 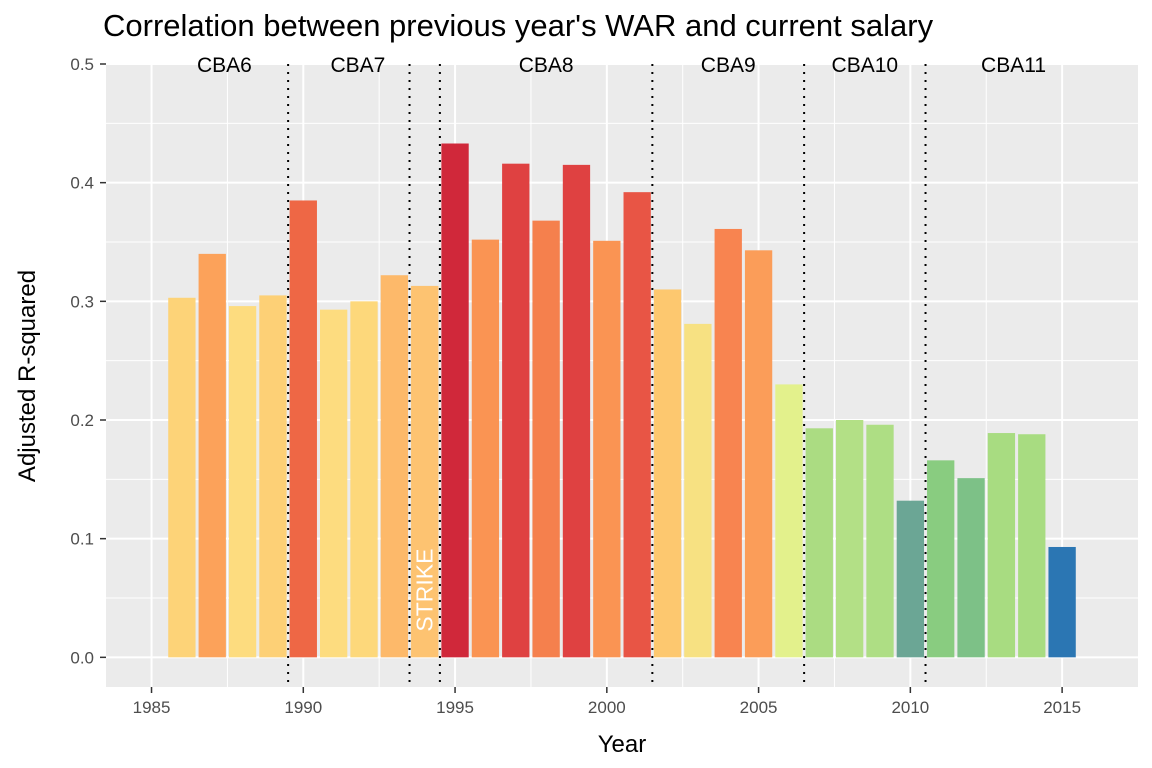 What do you see at coordinates (789, 521) in the screenshot?
I see `bar-2006` at bounding box center [789, 521].